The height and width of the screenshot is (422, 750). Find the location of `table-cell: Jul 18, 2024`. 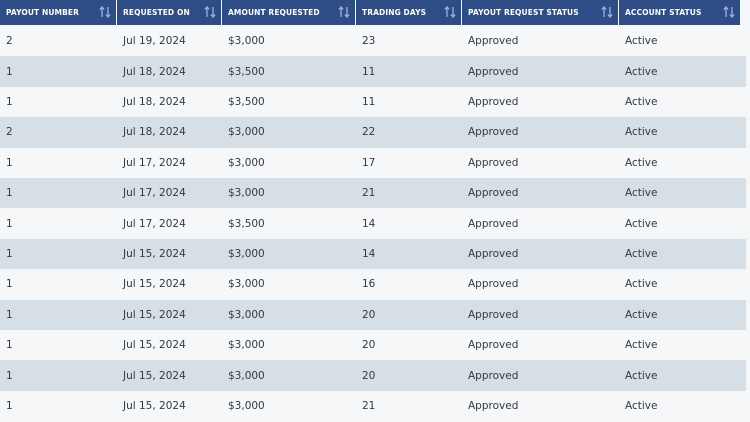

table-cell: Jul 18, 2024 is located at coordinates (169, 132).